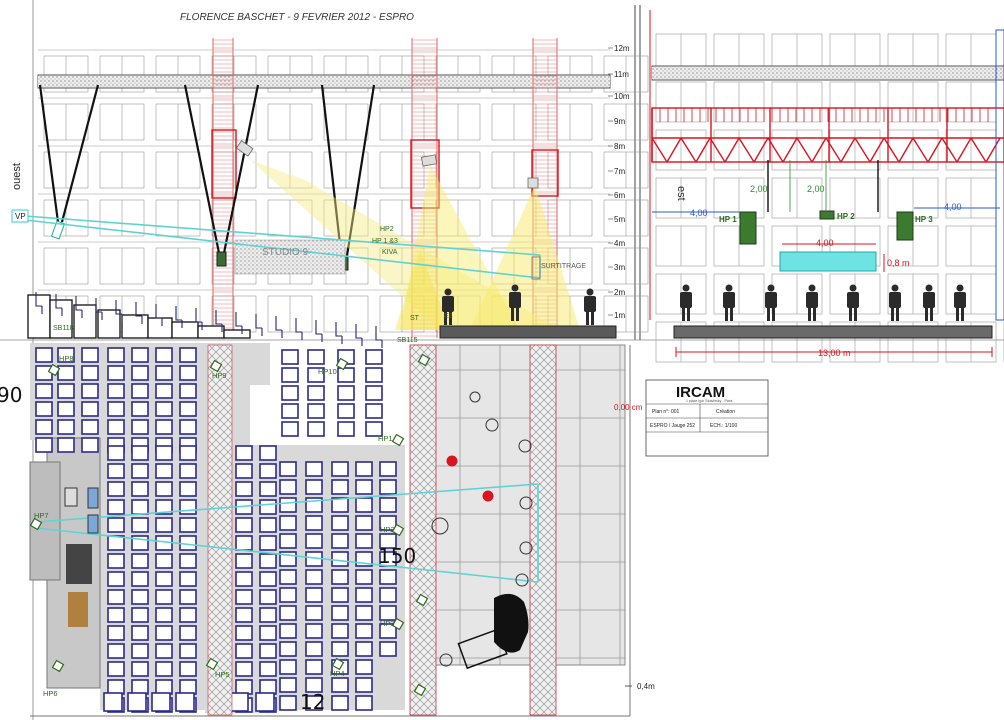 The width and height of the screenshot is (1004, 720). What do you see at coordinates (222, 674) in the screenshot?
I see `hp5-label: HP5` at bounding box center [222, 674].